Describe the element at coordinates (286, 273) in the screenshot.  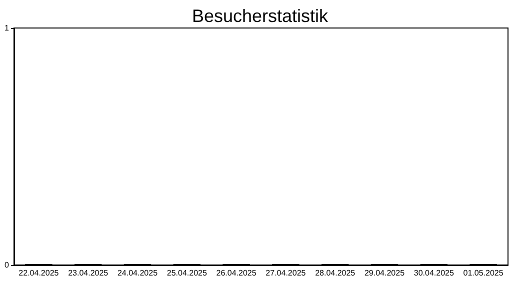
I see `x-tick-label: 27.04.2025` at that location.